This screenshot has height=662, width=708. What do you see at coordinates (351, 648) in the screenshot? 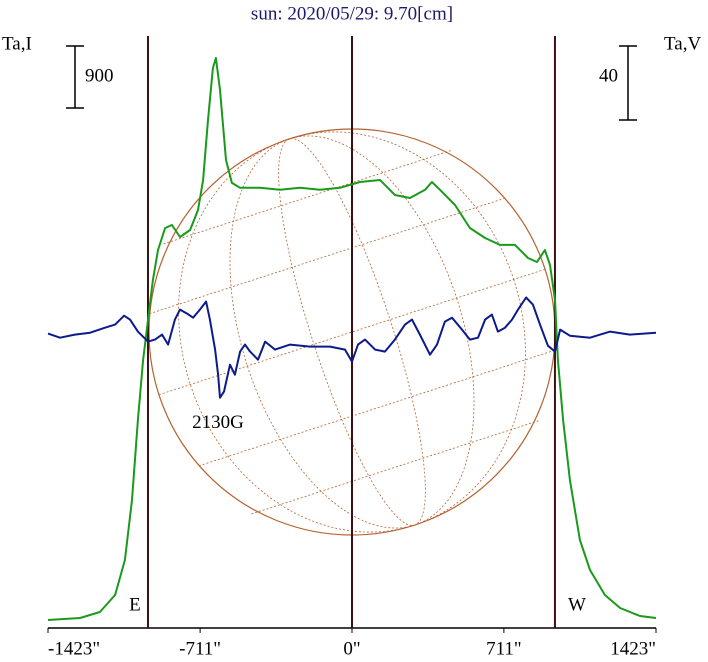
I see `x-tick-label: 0"` at bounding box center [351, 648].